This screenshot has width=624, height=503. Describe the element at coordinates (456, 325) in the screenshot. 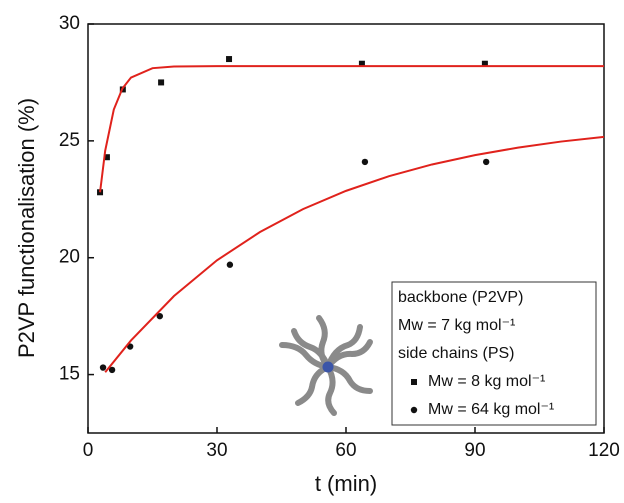

I see `legend-header: Mw = 7 kg mol⁻¹` at that location.